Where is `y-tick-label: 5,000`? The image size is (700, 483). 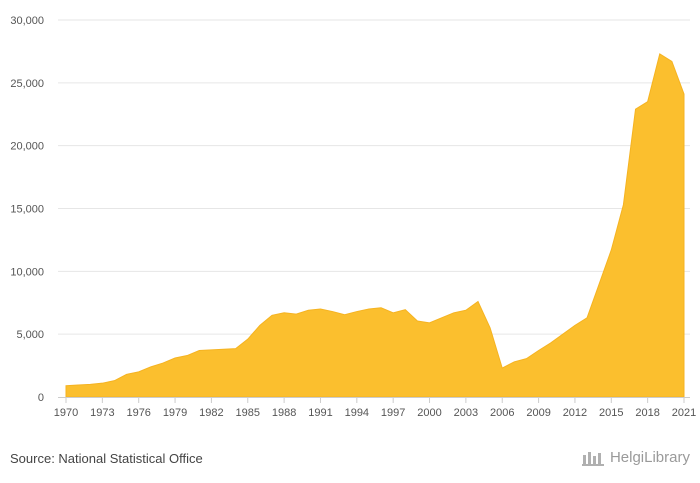 y-tick-label: 5,000 is located at coordinates (30, 335).